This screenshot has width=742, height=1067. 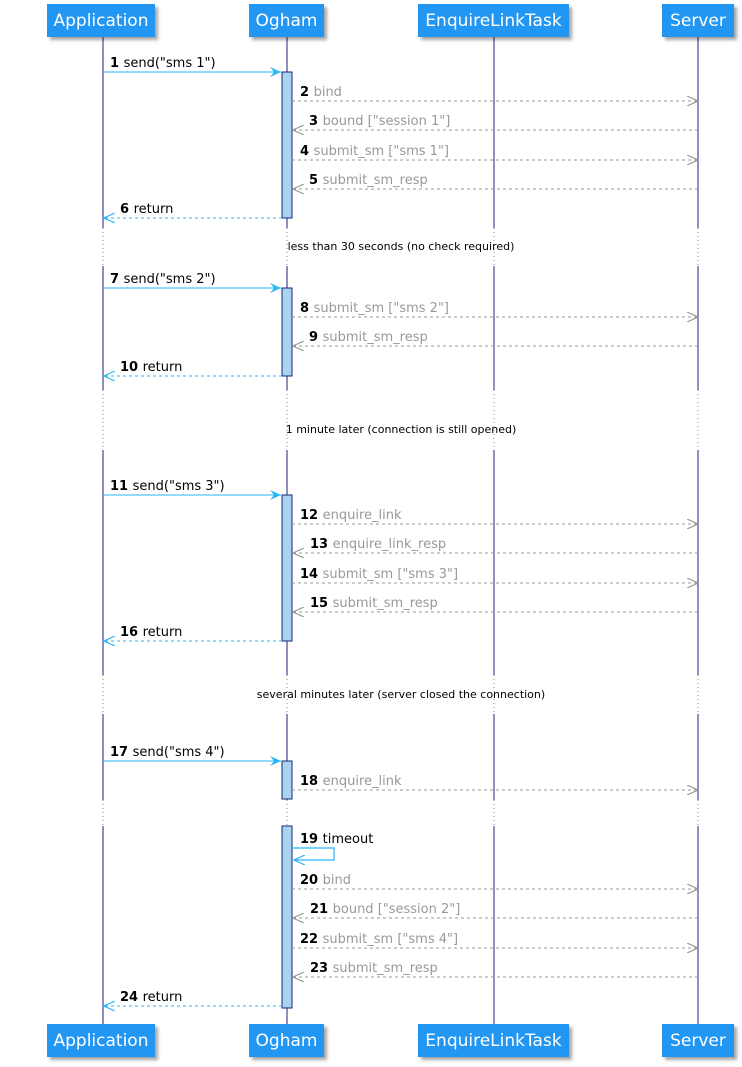 I want to click on participant-name: Server, so click(x=698, y=1041).